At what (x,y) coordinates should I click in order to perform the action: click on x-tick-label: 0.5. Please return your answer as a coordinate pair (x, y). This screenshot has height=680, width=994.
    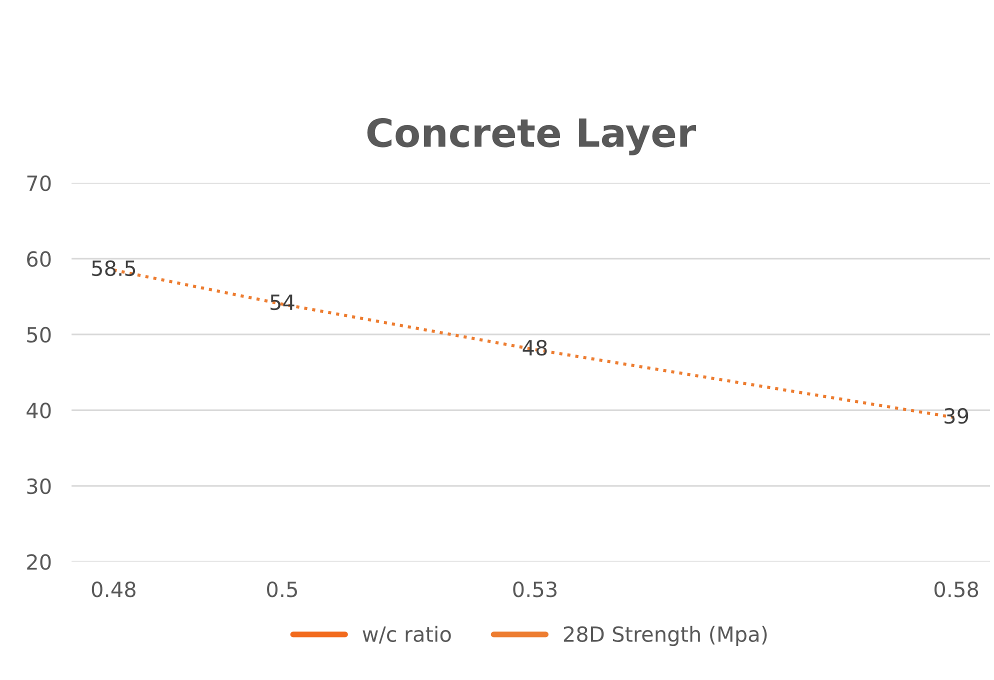
    Looking at the image, I should click on (282, 589).